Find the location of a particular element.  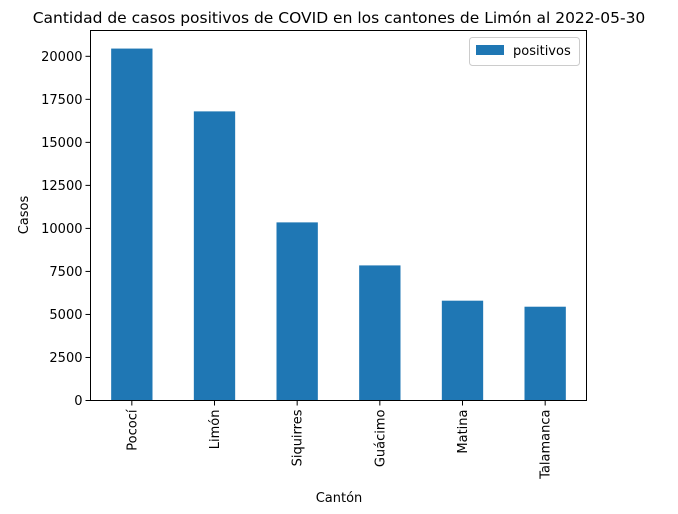

legend-swatch is located at coordinates (490, 50).